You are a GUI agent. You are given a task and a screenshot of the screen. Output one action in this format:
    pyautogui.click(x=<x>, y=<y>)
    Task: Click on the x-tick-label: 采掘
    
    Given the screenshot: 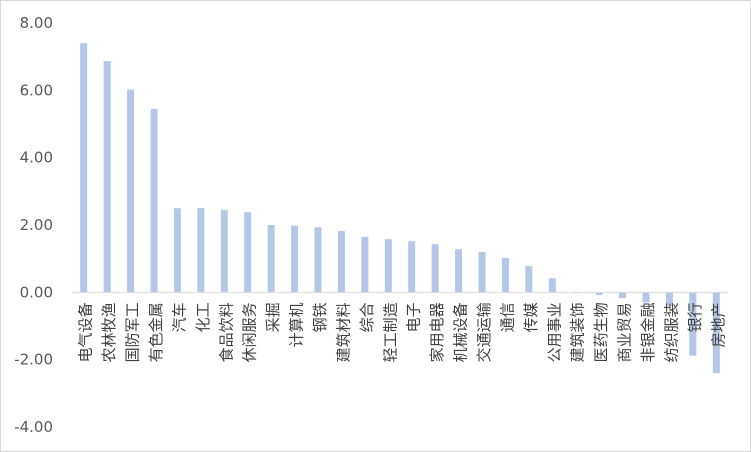 What is the action you would take?
    pyautogui.click(x=273, y=317)
    